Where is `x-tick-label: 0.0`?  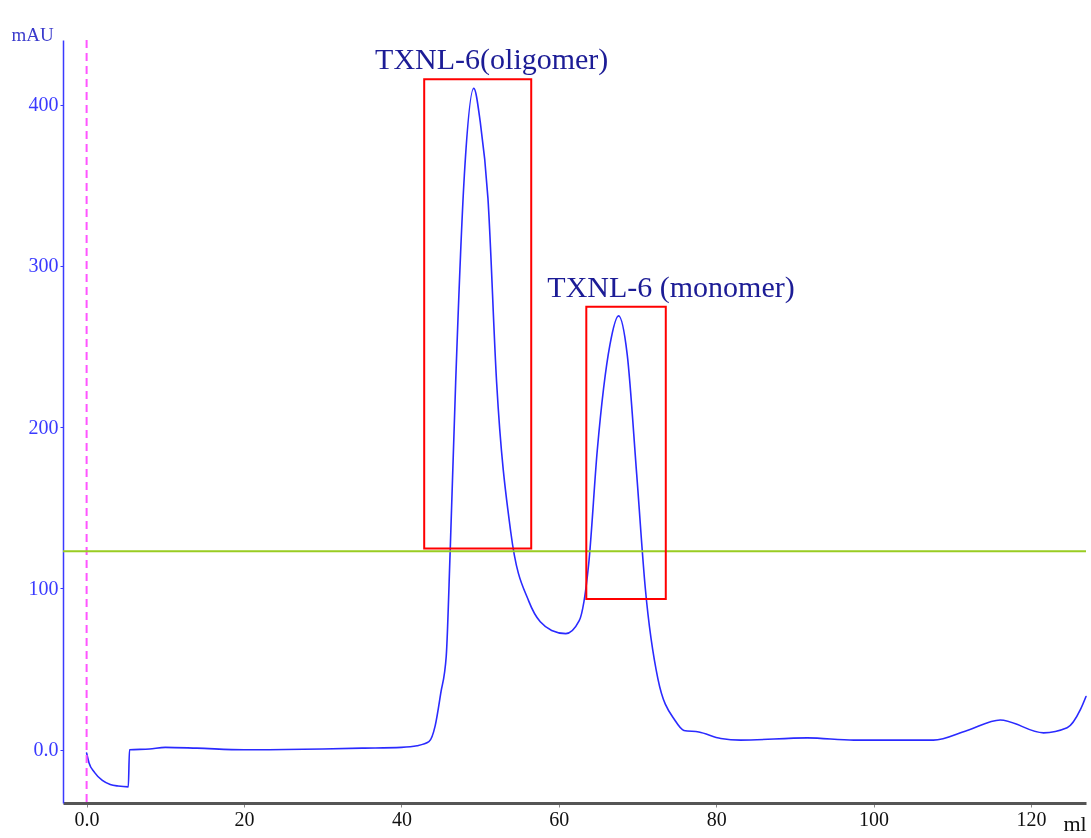
x-tick-label: 0.0 is located at coordinates (87, 818).